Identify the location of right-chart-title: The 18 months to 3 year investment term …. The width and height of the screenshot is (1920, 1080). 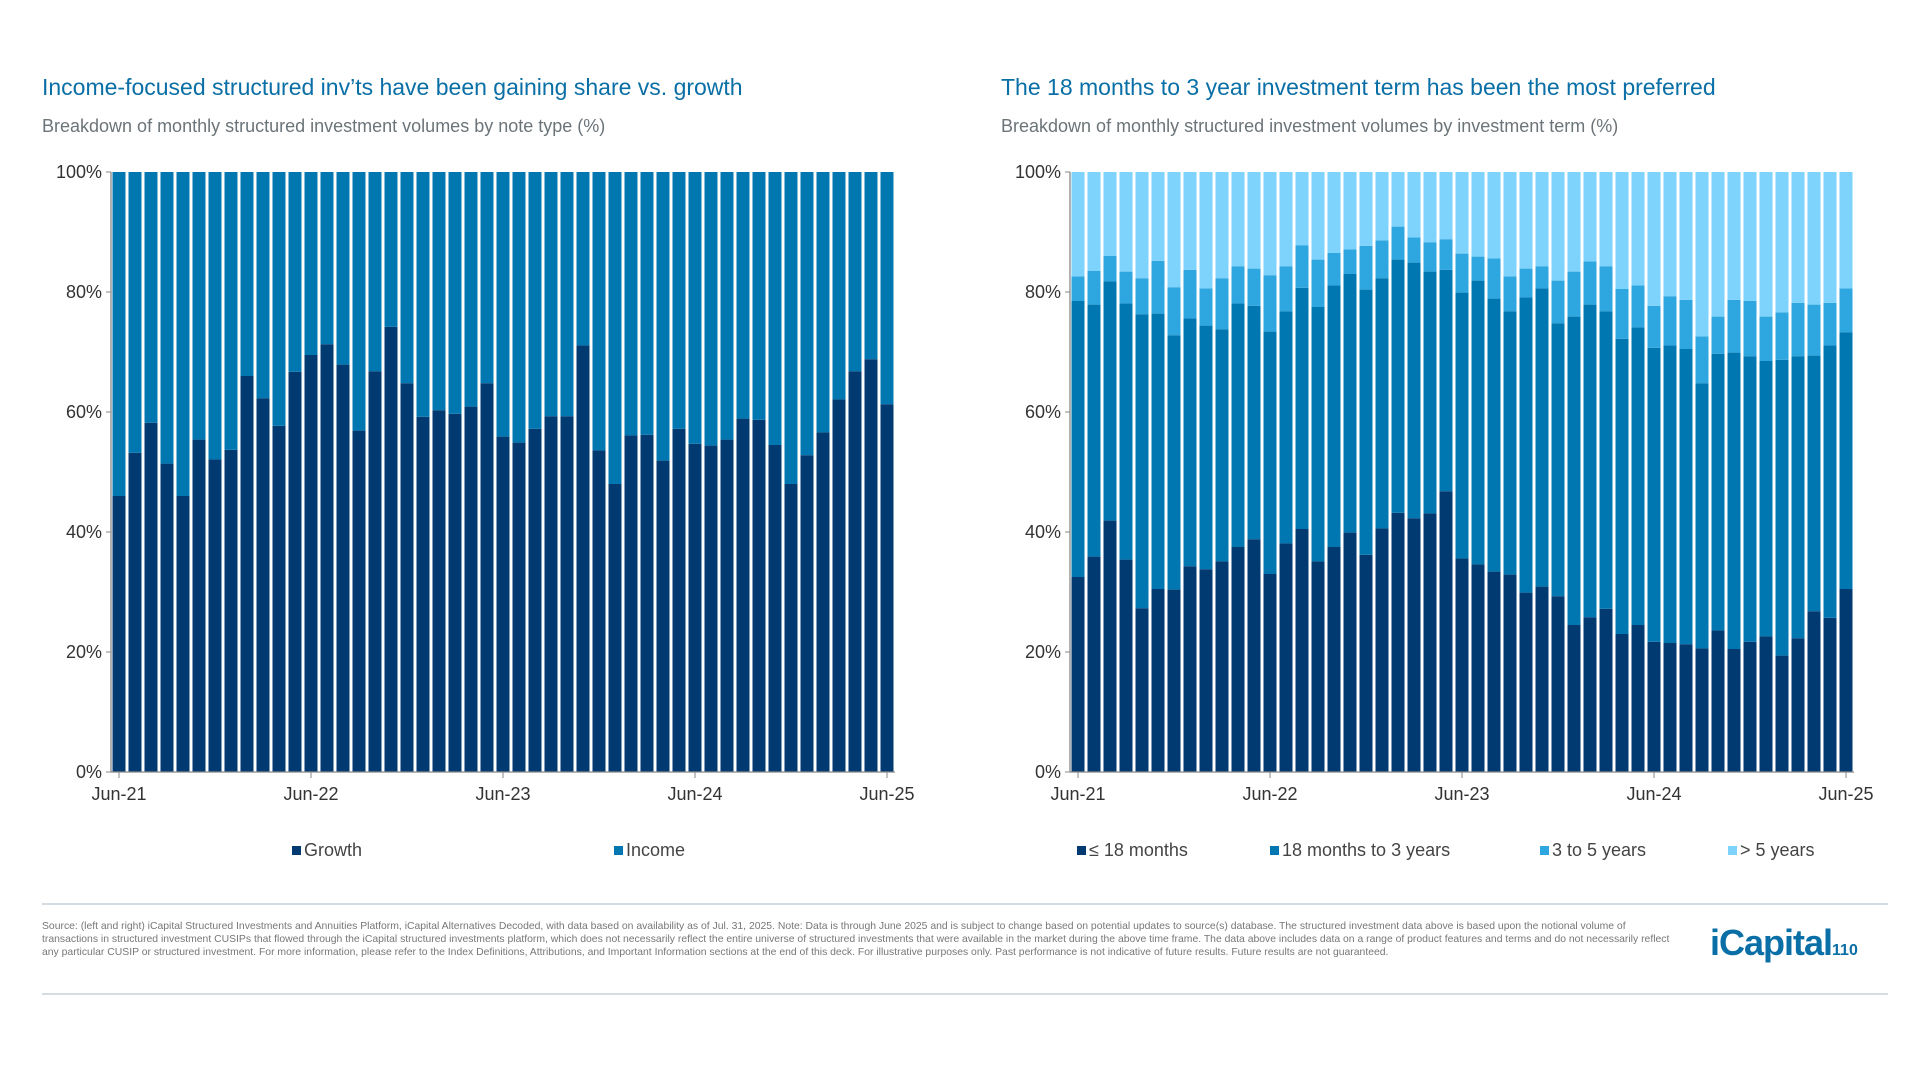
(1358, 87).